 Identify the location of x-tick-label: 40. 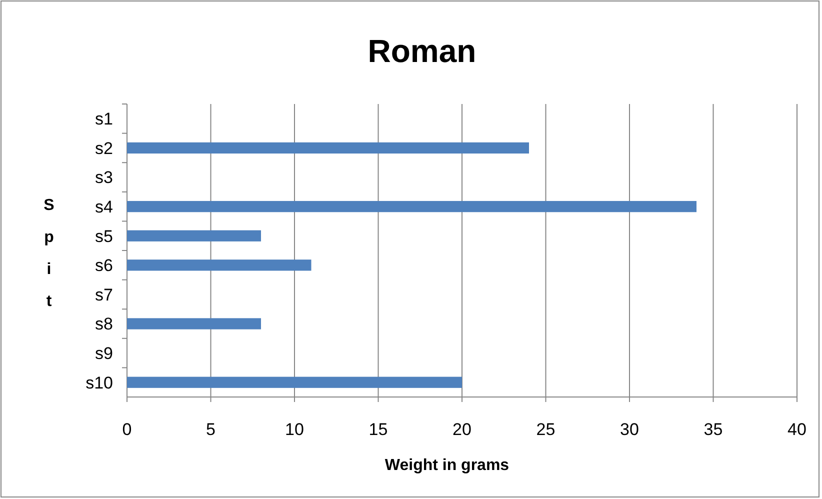
(797, 429).